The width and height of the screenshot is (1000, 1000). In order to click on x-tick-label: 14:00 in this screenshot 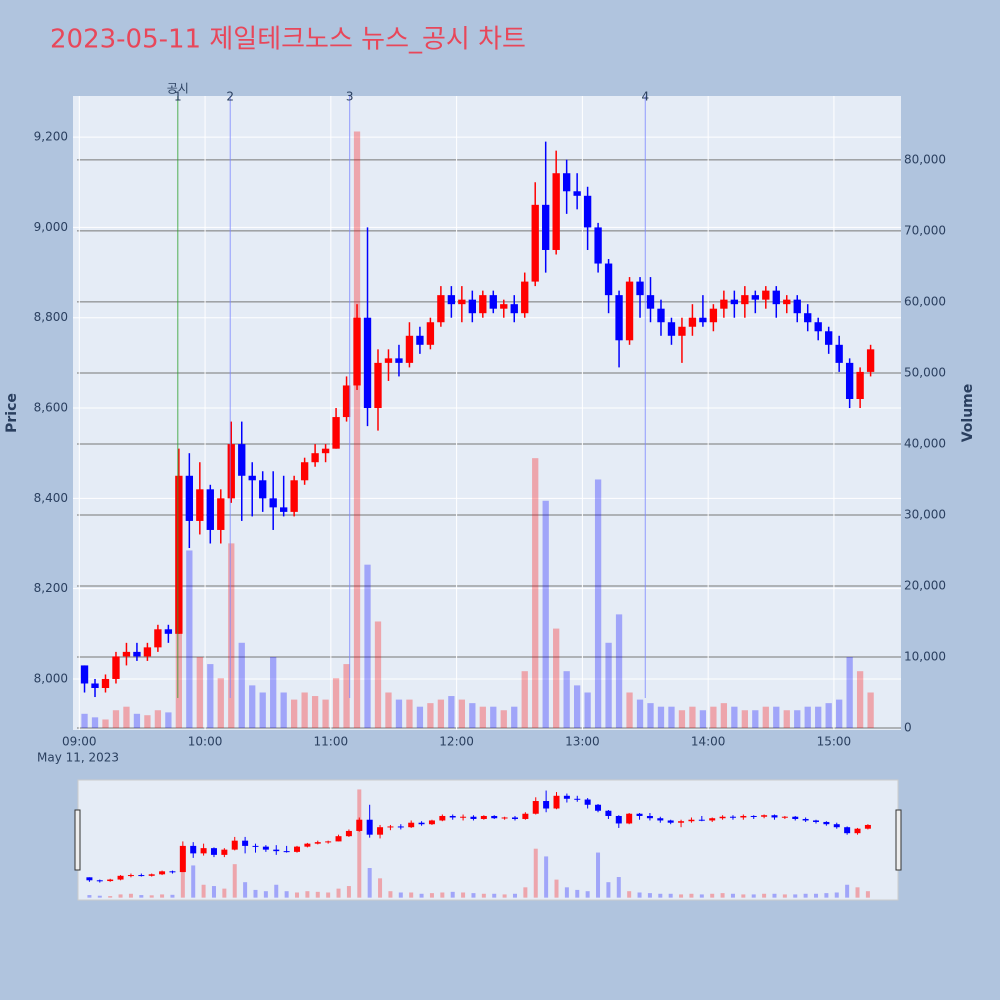, I will do `click(708, 742)`.